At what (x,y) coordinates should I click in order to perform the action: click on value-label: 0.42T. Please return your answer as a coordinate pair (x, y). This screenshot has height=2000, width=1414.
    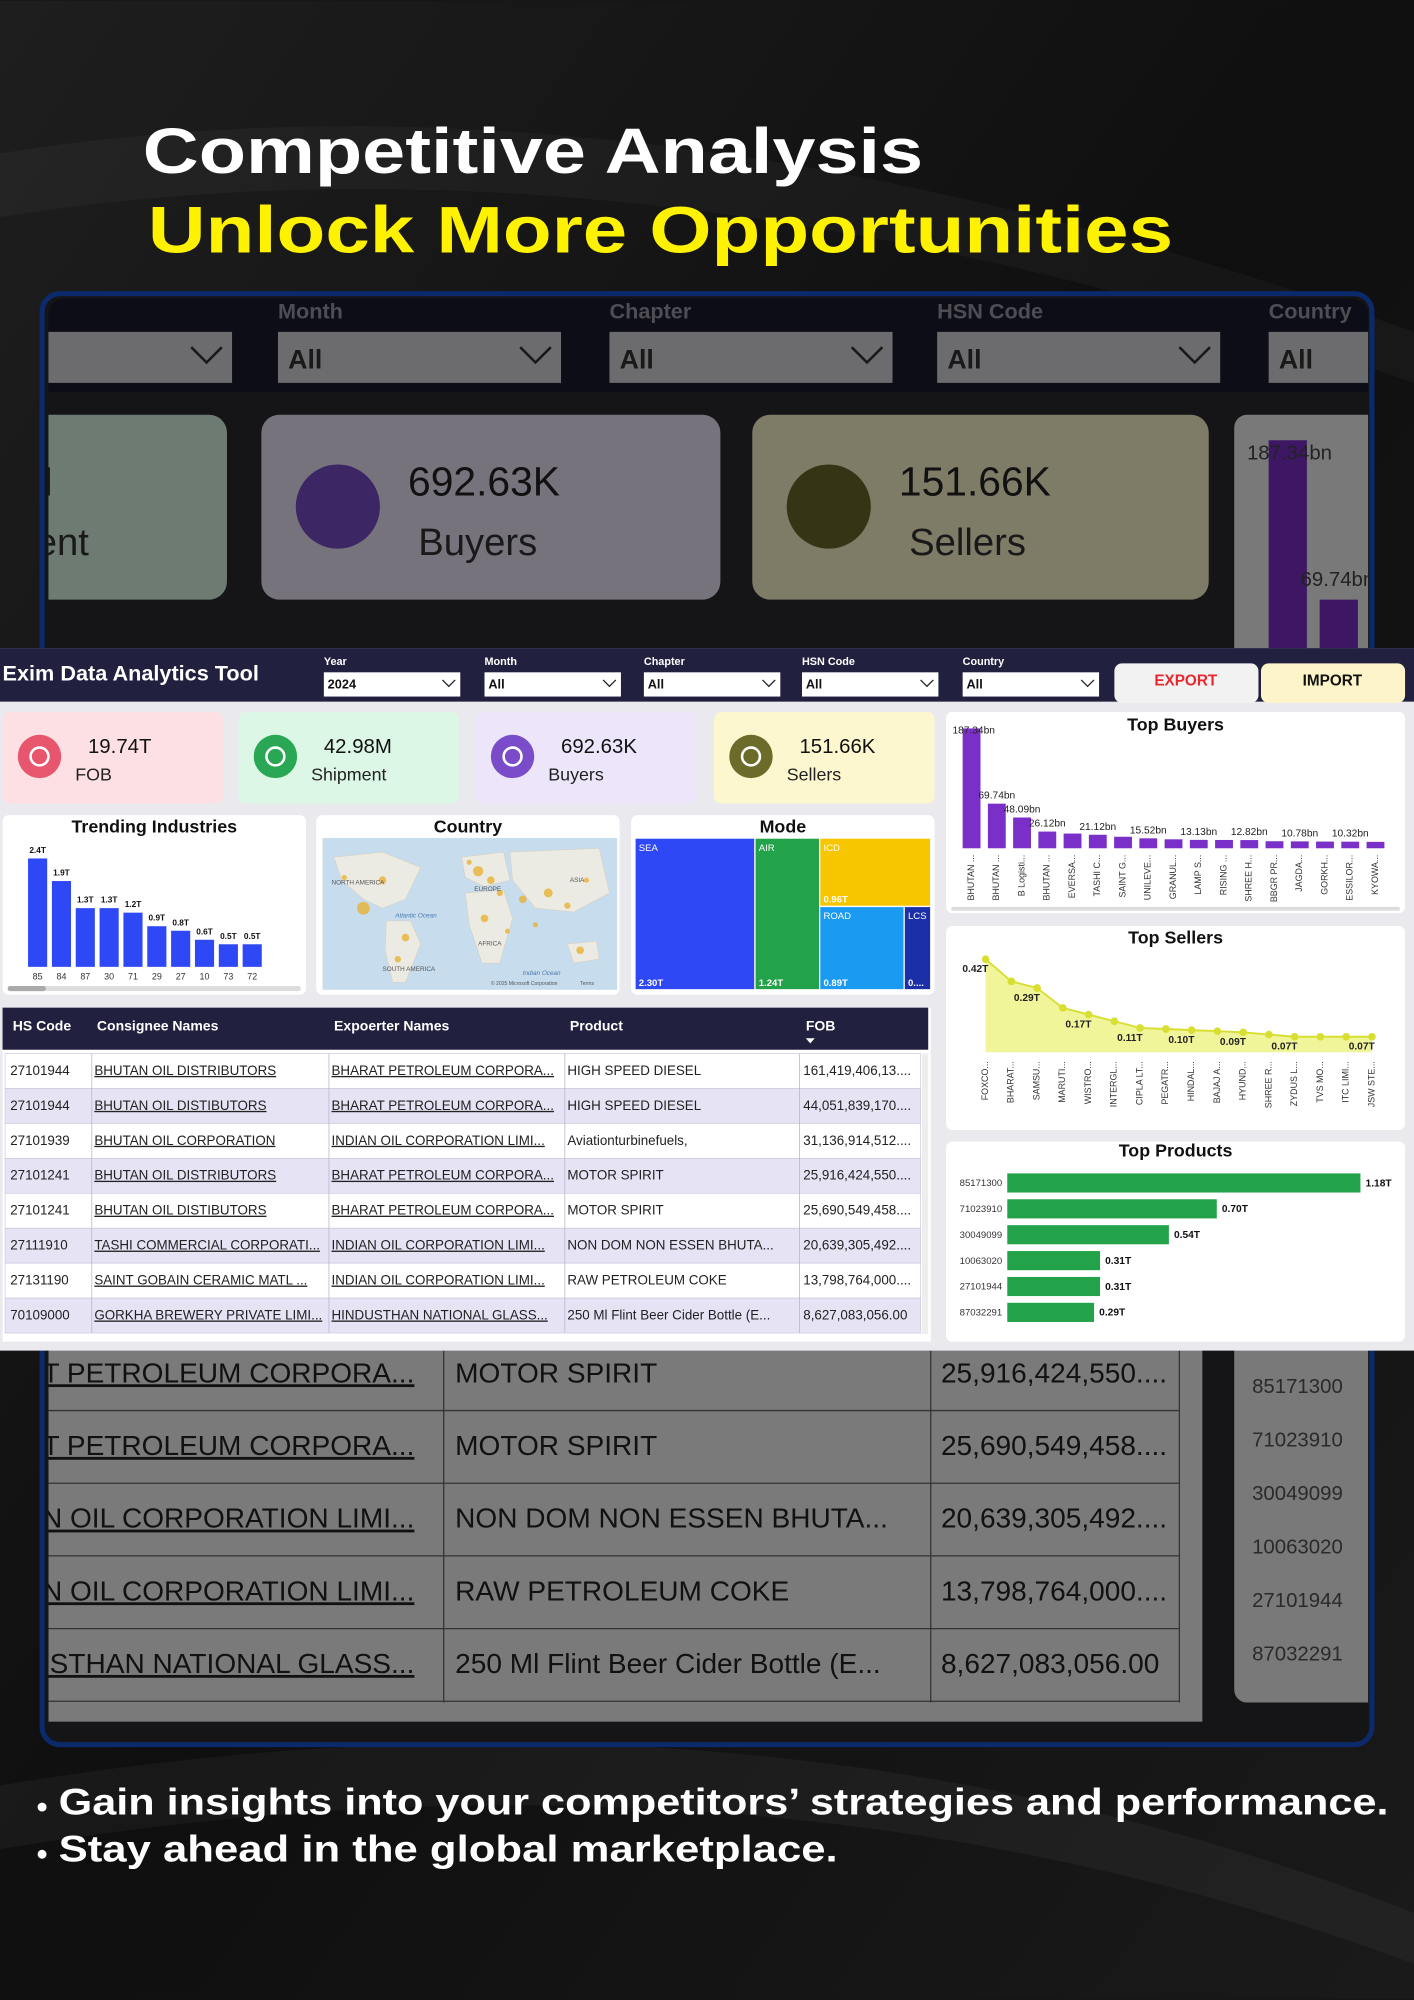
    Looking at the image, I should click on (975, 969).